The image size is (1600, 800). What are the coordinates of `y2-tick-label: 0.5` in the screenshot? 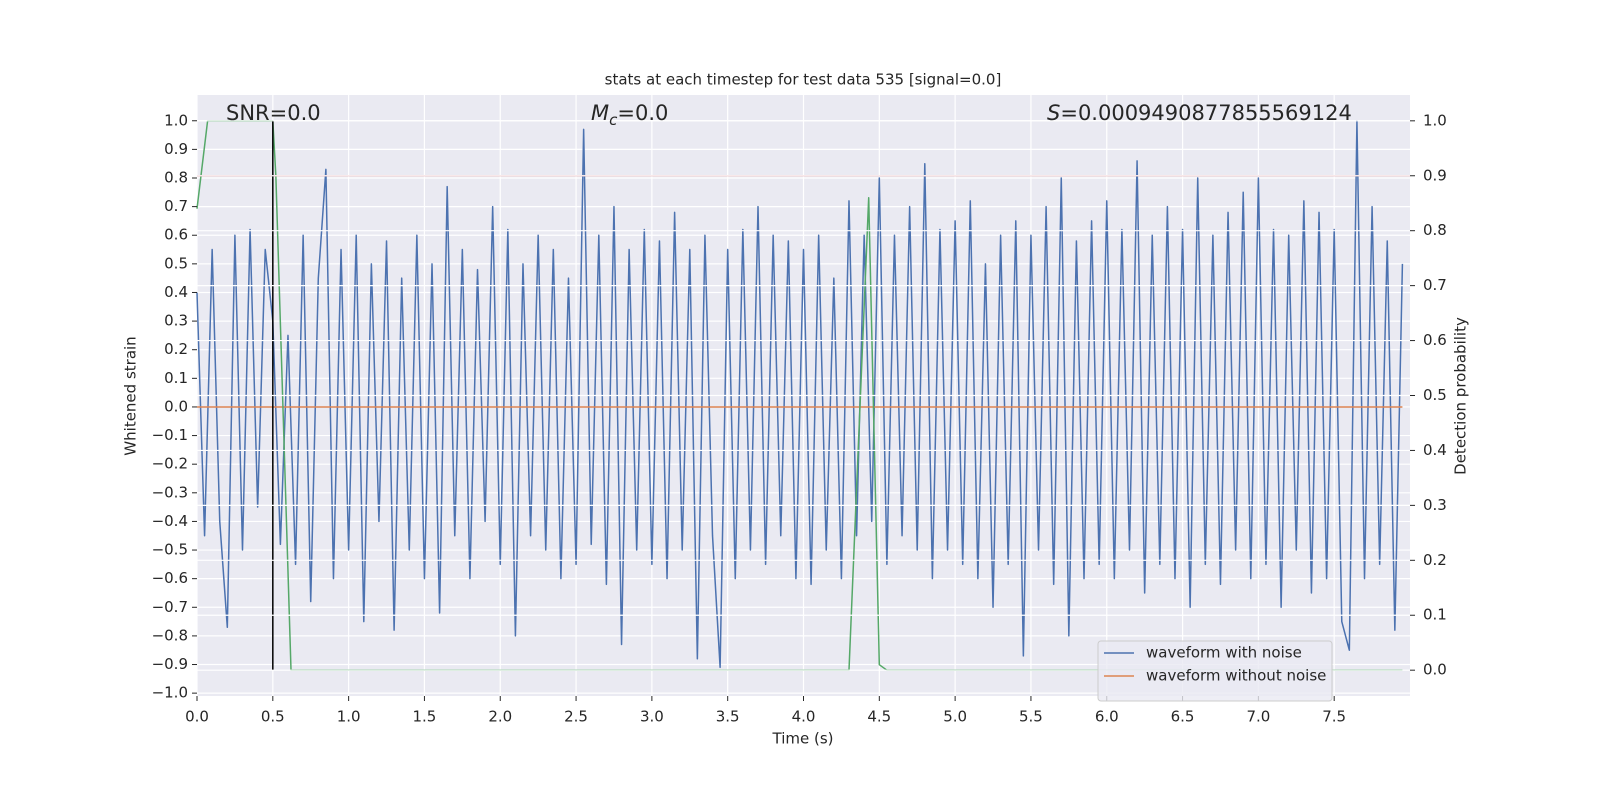 It's located at (1435, 395).